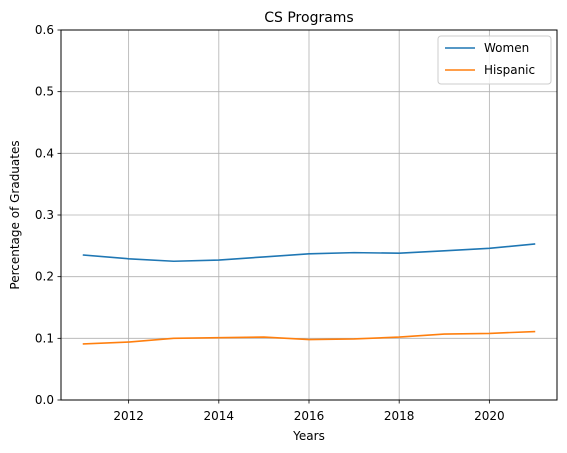 The width and height of the screenshot is (567, 453). Describe the element at coordinates (44, 30) in the screenshot. I see `y-tick-label: 0.6` at that location.